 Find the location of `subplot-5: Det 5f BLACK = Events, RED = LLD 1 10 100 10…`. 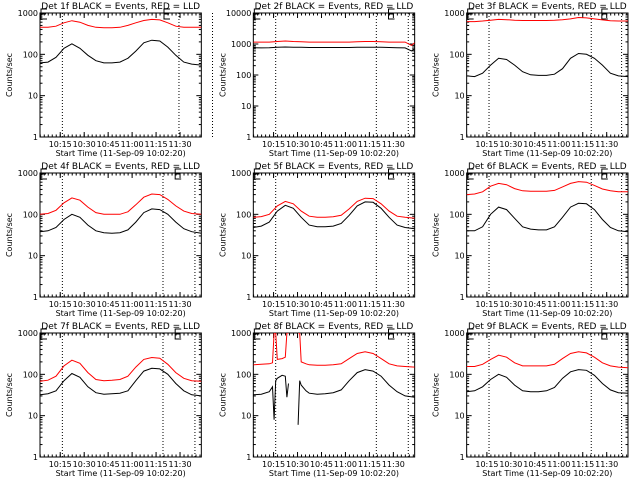

subplot-5: Det 5f BLACK = Events, RED = LLD 1 10 100 10… is located at coordinates (317, 240).